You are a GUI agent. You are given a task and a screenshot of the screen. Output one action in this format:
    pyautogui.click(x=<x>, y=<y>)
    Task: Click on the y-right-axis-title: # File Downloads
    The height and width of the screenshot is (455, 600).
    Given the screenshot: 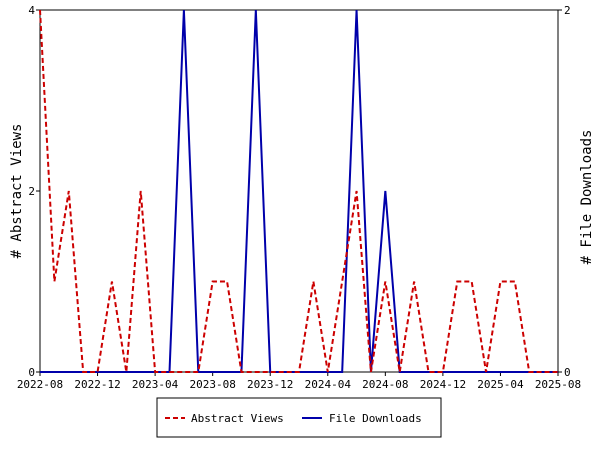 What is the action you would take?
    pyautogui.click(x=587, y=197)
    